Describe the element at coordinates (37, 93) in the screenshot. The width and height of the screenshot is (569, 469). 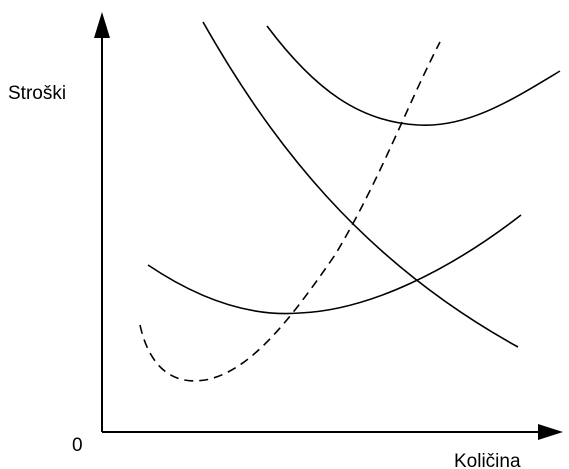
I see `y-axis-label: Stroški` at that location.